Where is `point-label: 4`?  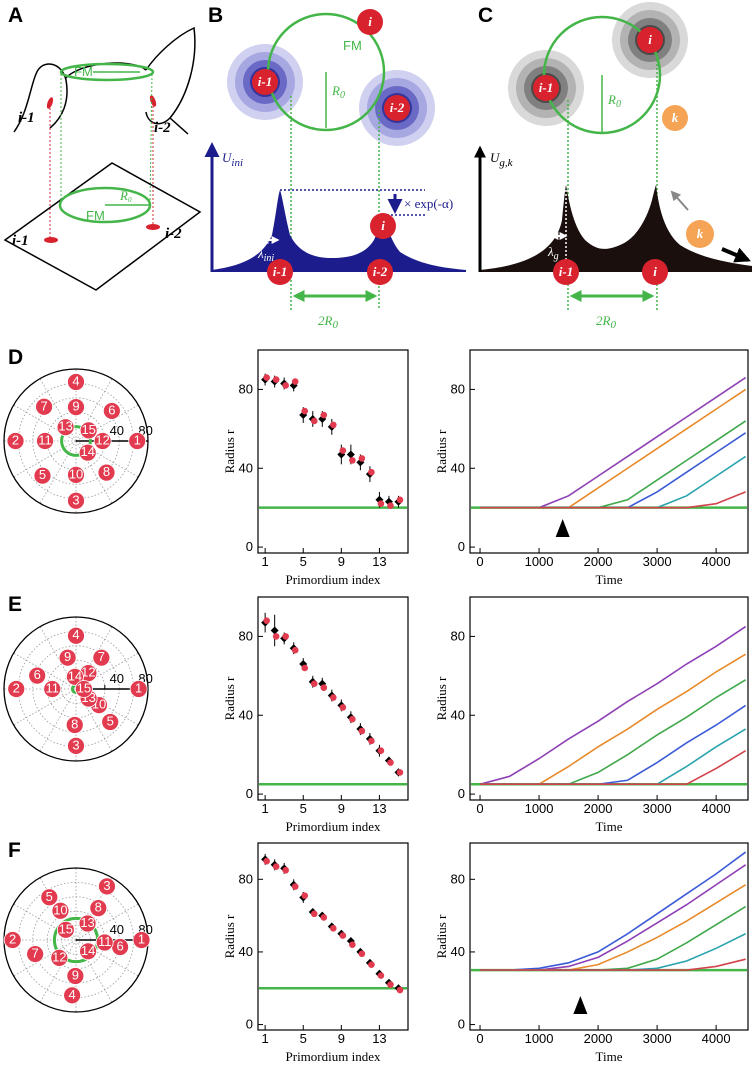
point-label: 4 is located at coordinates (72, 994).